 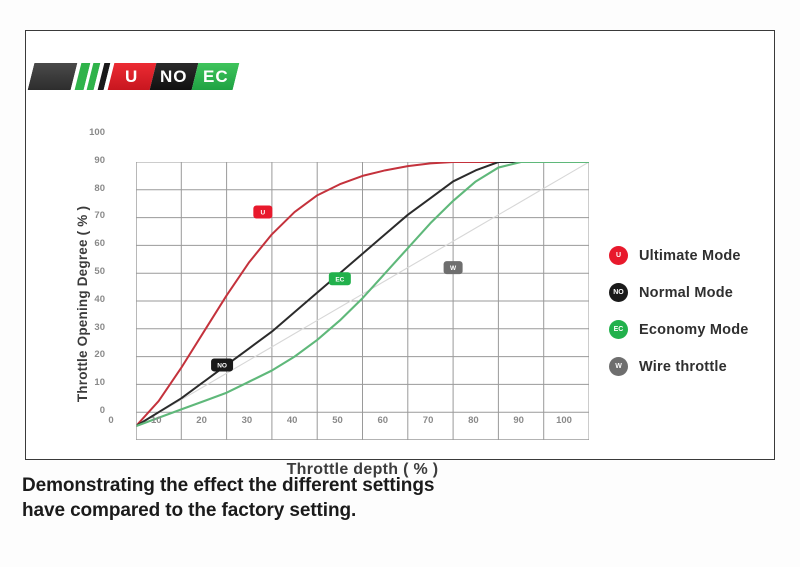 I want to click on svg-text: NO, so click(x=222, y=366).